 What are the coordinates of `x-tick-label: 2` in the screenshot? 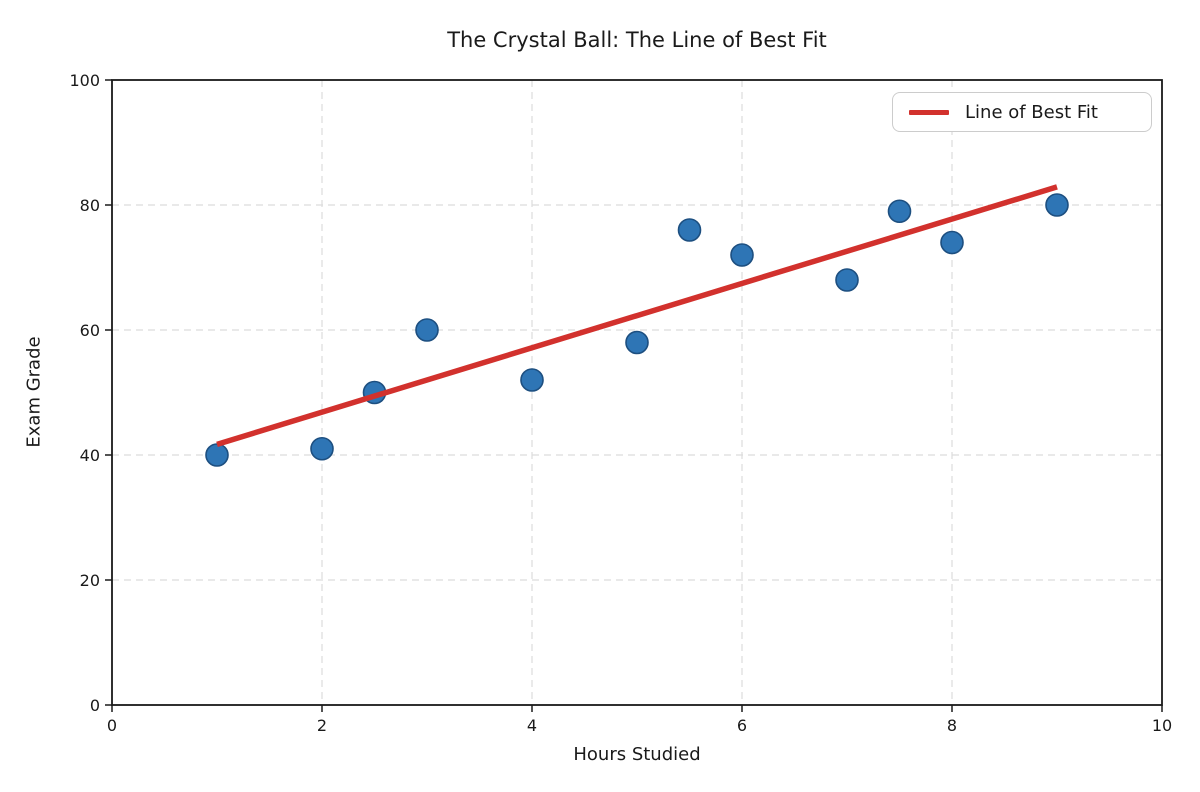 It's located at (322, 725).